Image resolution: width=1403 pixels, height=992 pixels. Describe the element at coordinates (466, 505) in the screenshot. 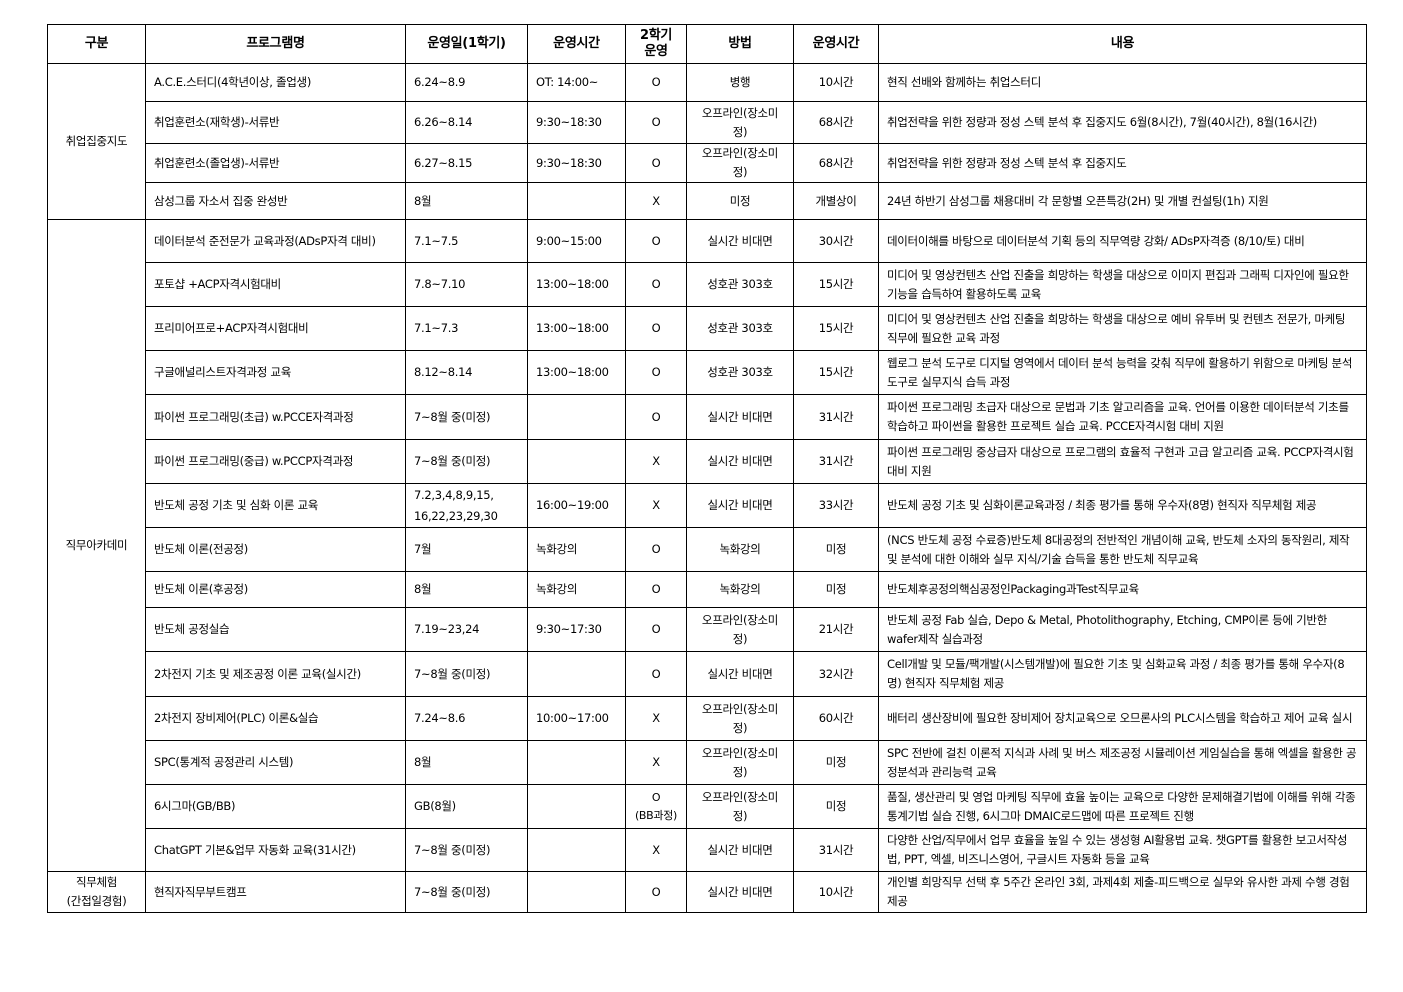

I see `date-cell: 7.2,3,4,8,9,15, 16,22,23,29,30` at that location.